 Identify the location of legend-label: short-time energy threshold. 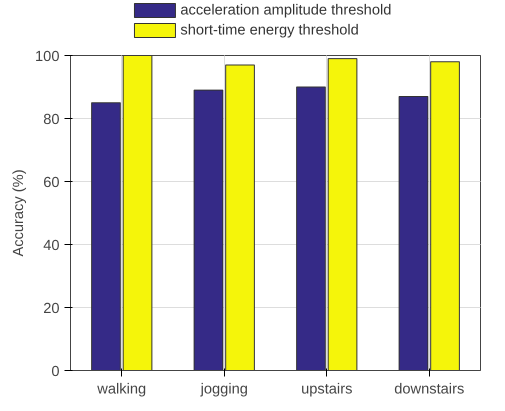
(269, 30).